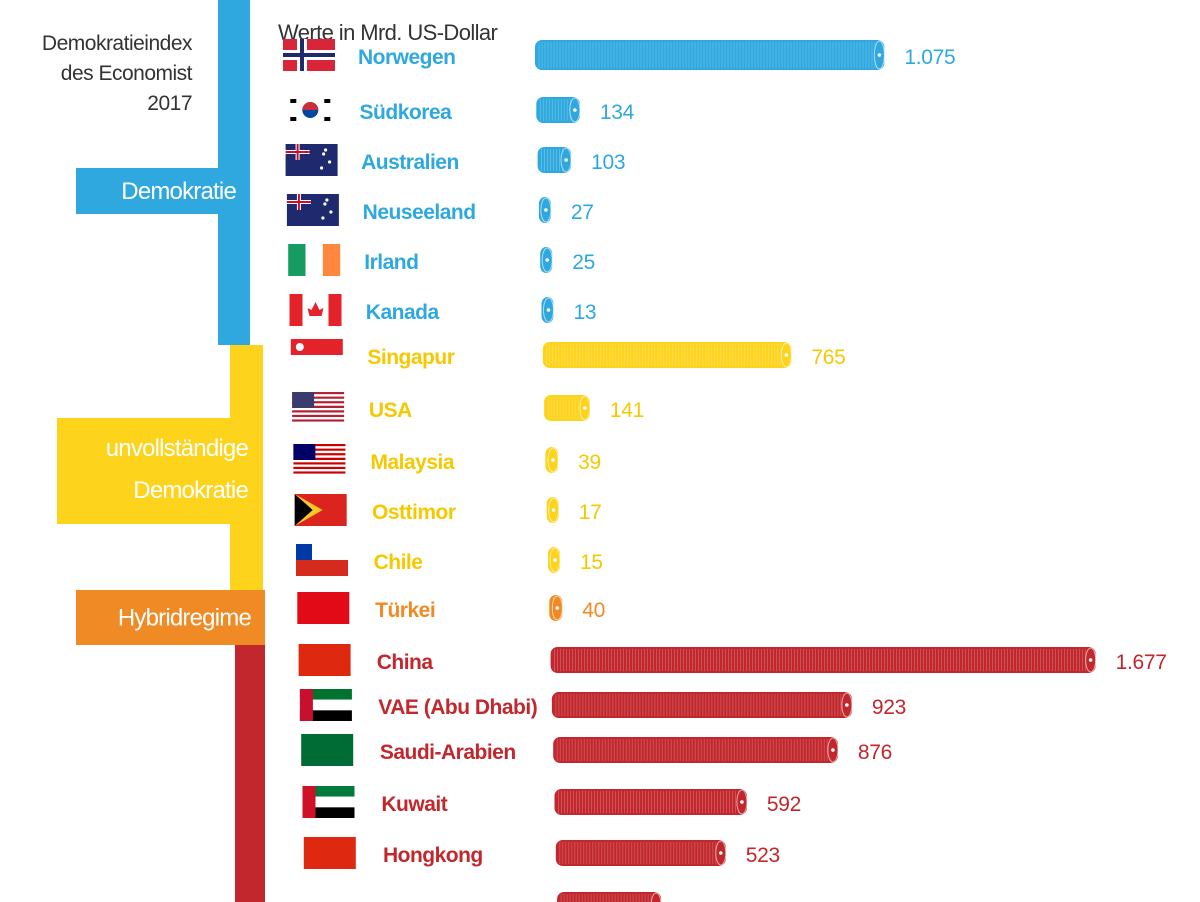 The height and width of the screenshot is (902, 1200). What do you see at coordinates (127, 73) in the screenshot?
I see `legend-title-line: des Economist` at bounding box center [127, 73].